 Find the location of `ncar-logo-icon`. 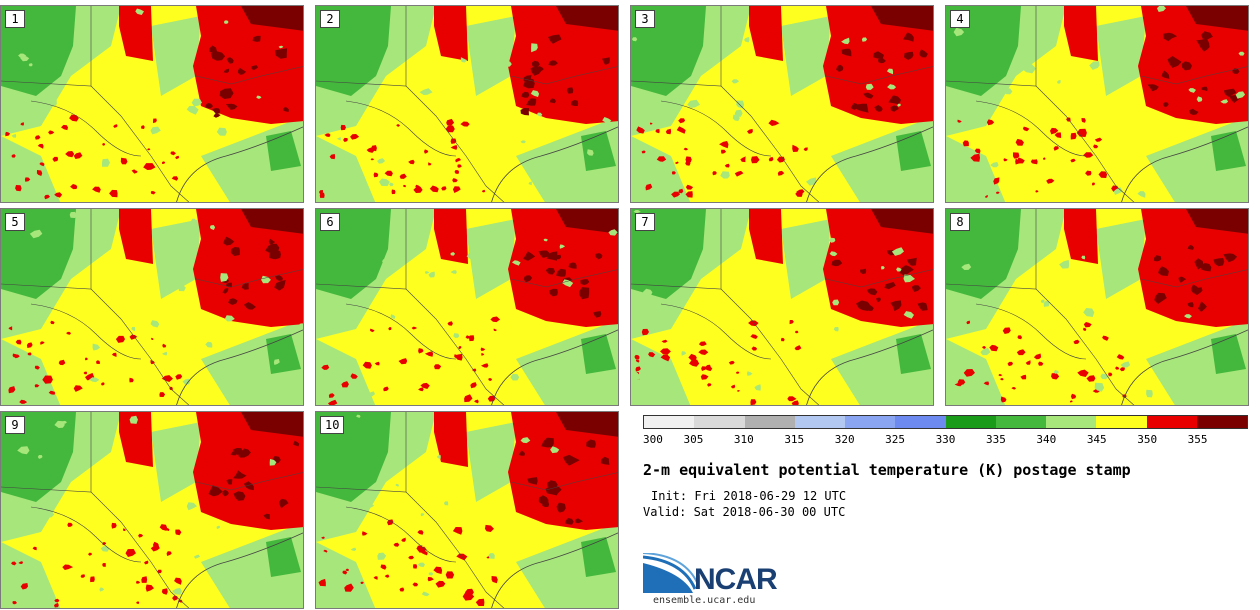

ncar-logo-icon is located at coordinates (671, 573).